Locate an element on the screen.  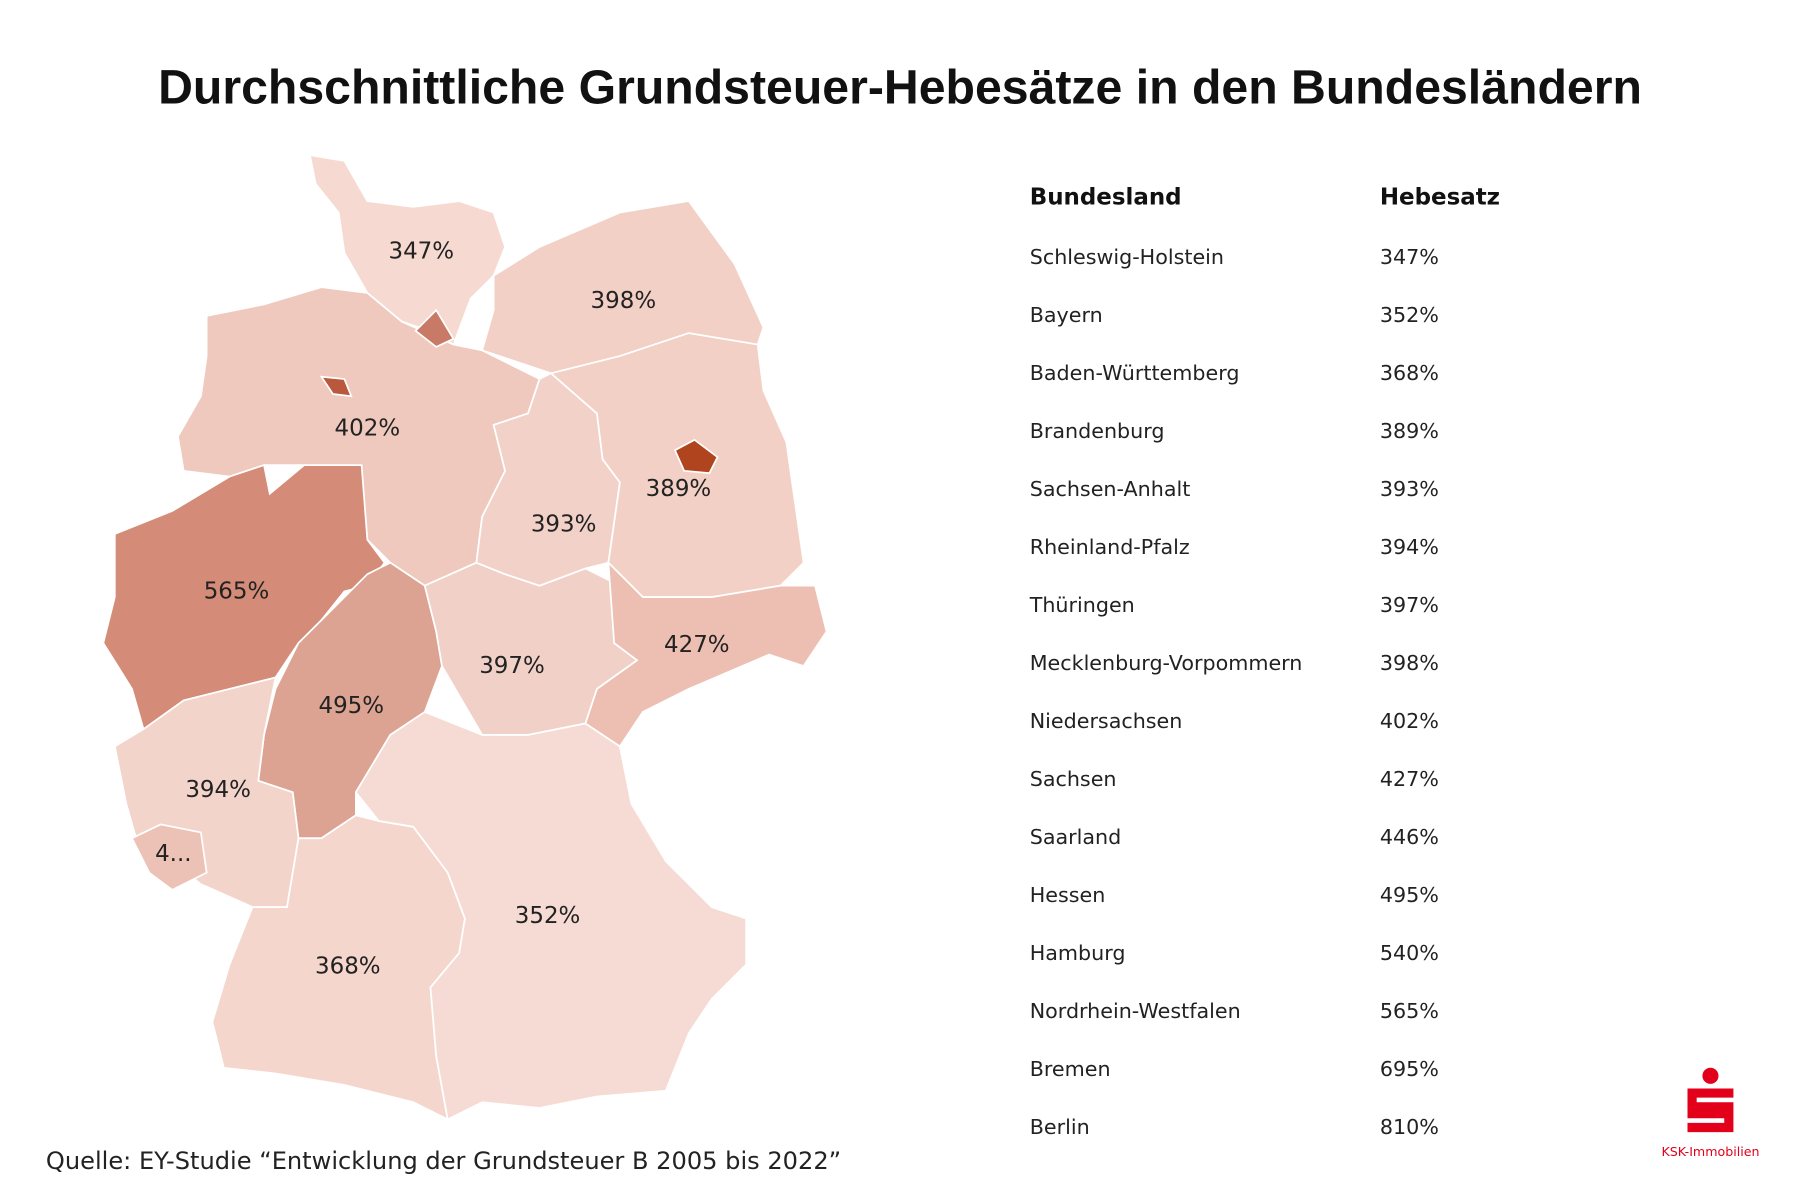
rate-cell: 810% is located at coordinates (1409, 1127).